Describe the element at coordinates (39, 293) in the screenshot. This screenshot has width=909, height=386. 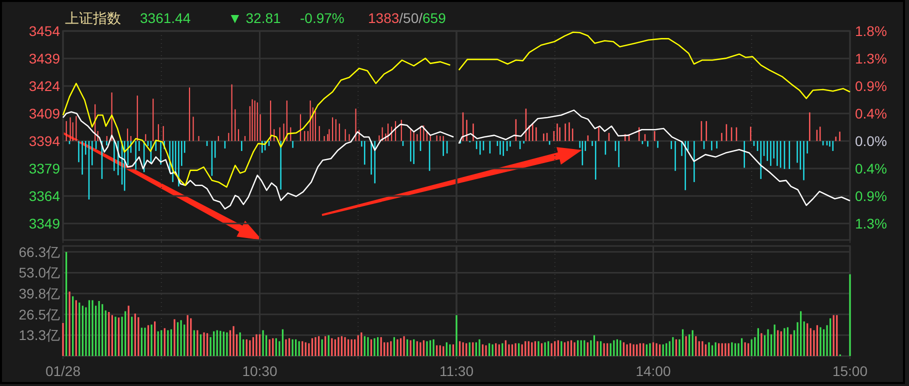
I see `y-tick-label: 39.8亿` at that location.